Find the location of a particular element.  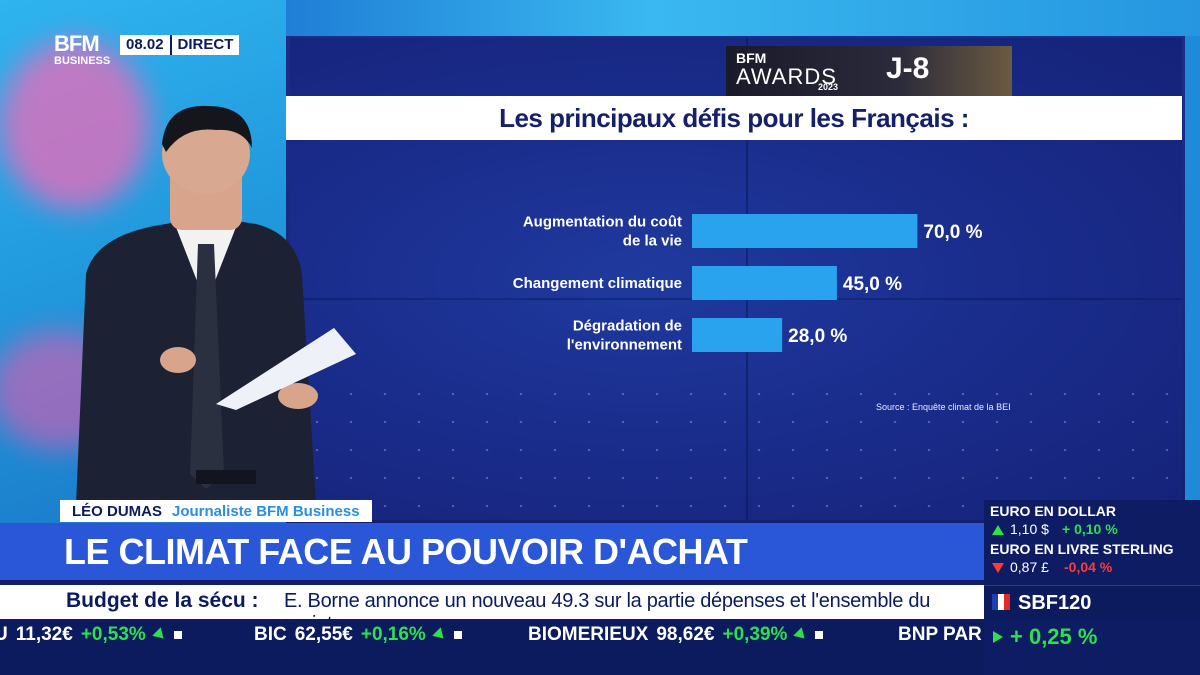

chart-source: Source : Enquête climat de la BEI is located at coordinates (943, 407).